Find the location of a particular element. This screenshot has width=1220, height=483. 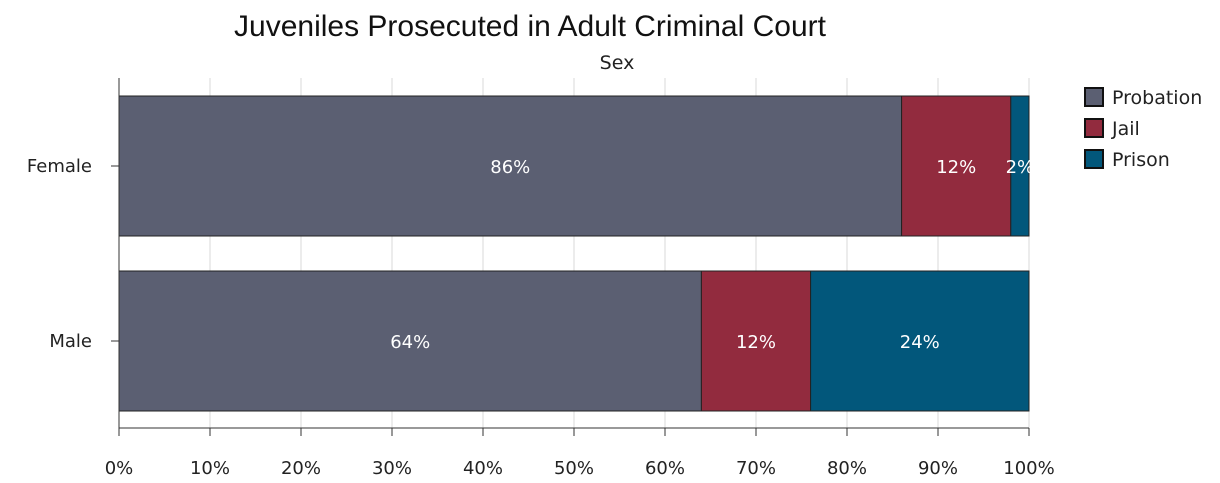

legend-label: Jail is located at coordinates (1125, 129).